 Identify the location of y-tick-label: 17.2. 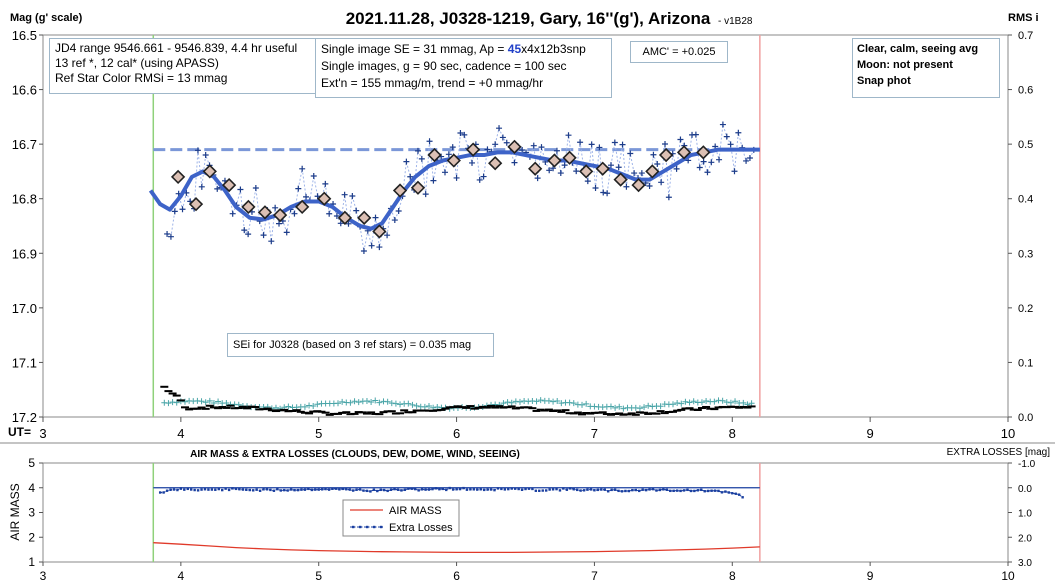
(24, 417).